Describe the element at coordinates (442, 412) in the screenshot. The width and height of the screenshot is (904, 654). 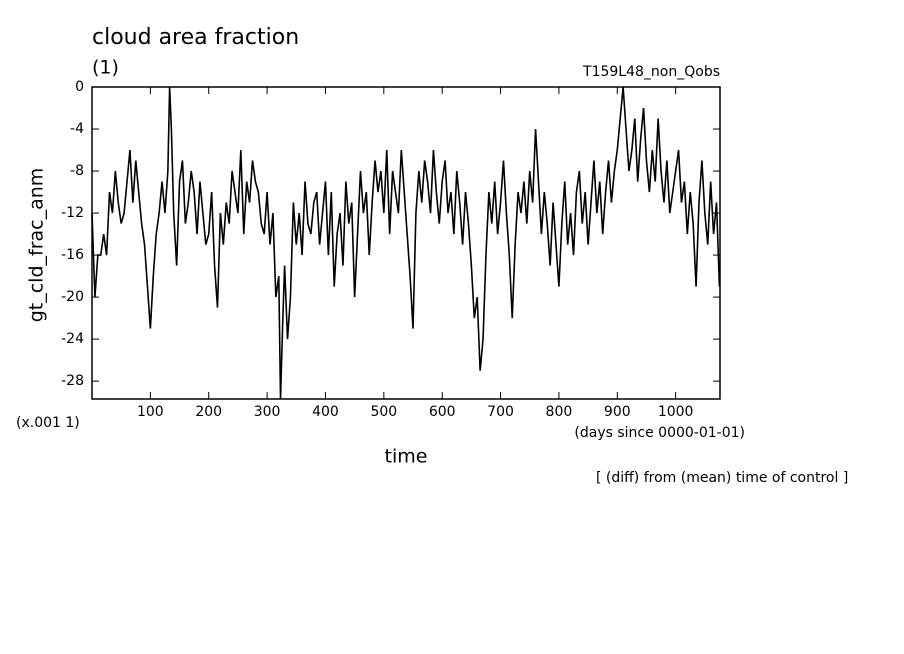
I see `x-tick-label: 600` at that location.